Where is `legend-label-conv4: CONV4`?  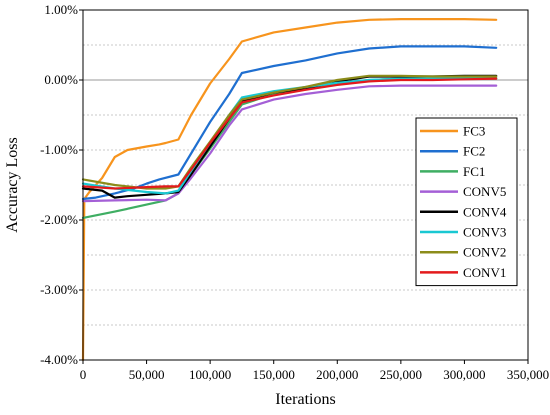
legend-label-conv4: CONV4 is located at coordinates (485, 211).